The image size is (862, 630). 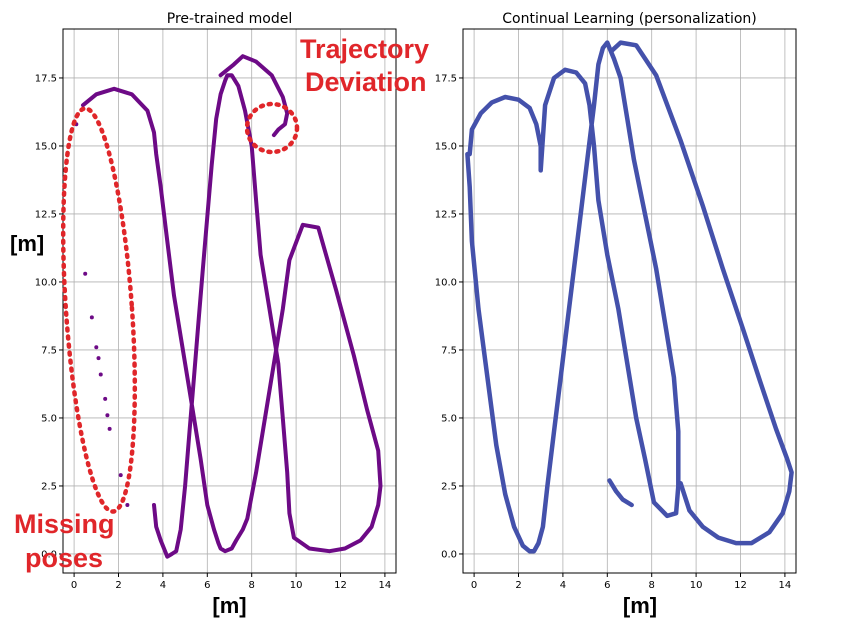 I want to click on poses-annotation: poses, so click(x=64, y=558).